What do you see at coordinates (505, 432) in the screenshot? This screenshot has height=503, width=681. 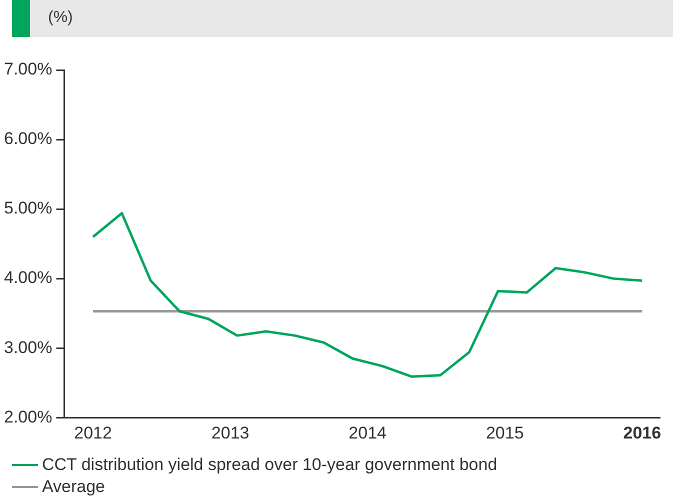 I see `x-tick-label: 2015` at bounding box center [505, 432].